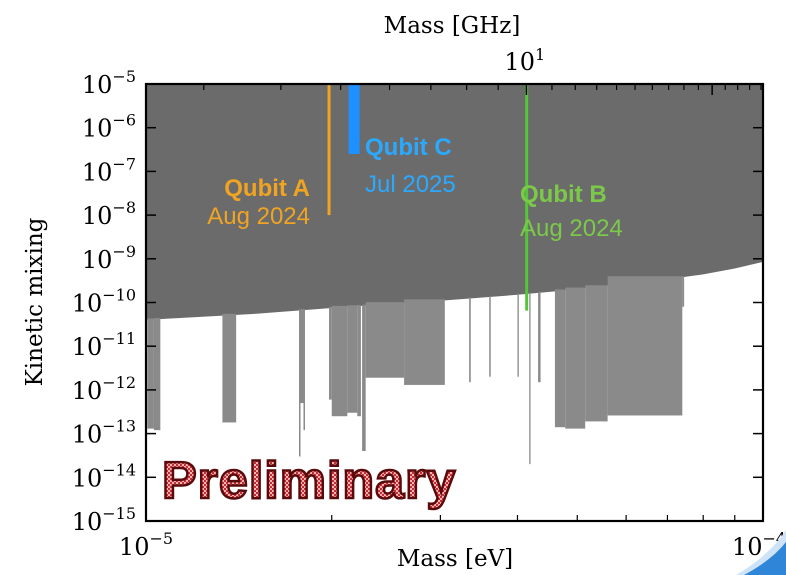  Describe the element at coordinates (104, 476) in the screenshot. I see `y-tick-label: 10⁻¹⁴` at that location.